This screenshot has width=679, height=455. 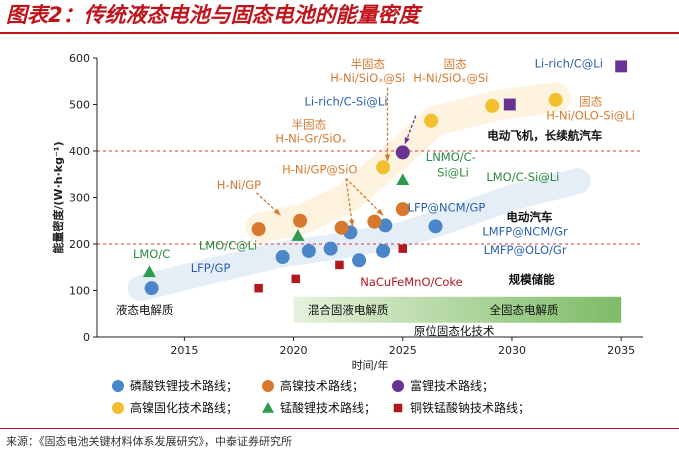 What do you see at coordinates (184, 407) in the screenshot?
I see `legend-label: 高镍固化技术路线；` at bounding box center [184, 407].